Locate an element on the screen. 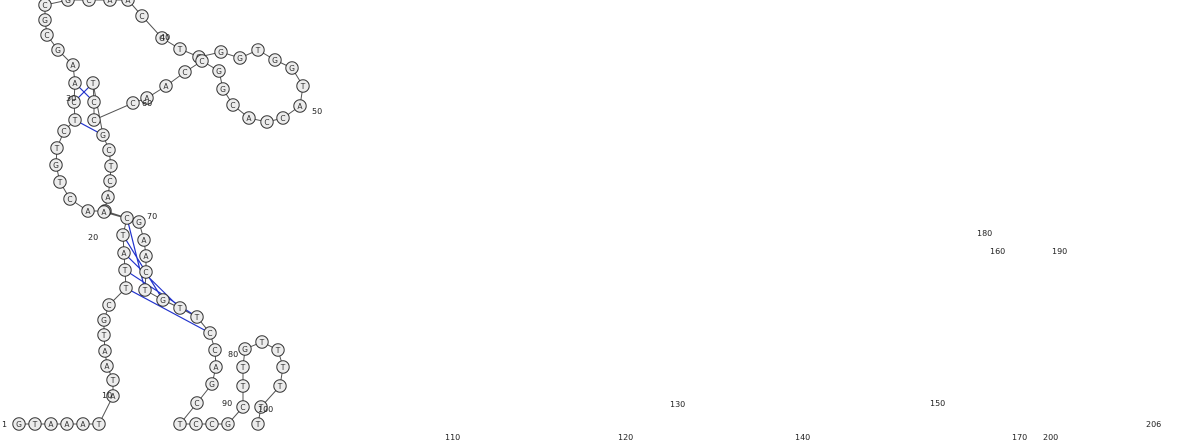 The image size is (1200, 444). position-label: 70 is located at coordinates (152, 216).